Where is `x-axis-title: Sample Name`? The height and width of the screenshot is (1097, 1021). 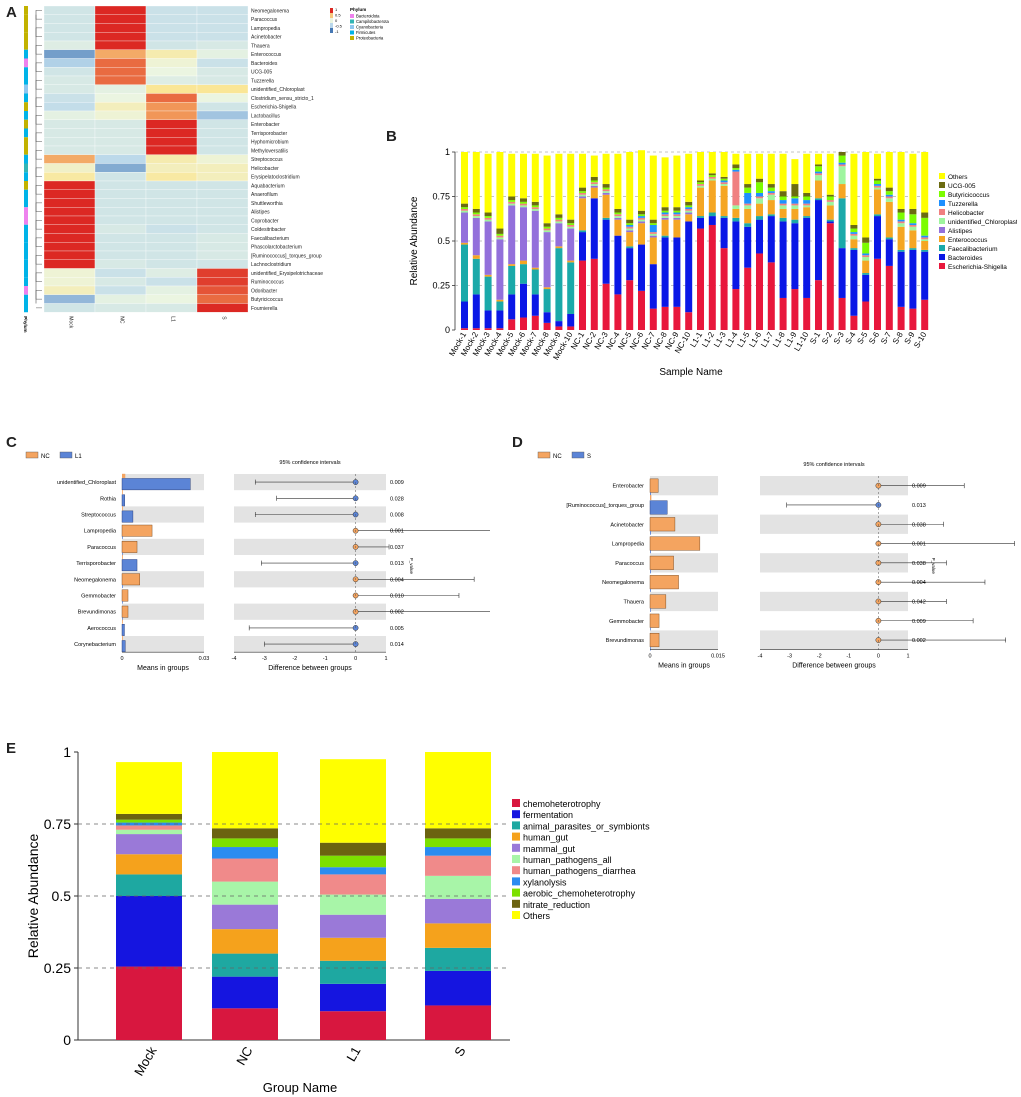
x-axis-title: Sample Name is located at coordinates (691, 372).